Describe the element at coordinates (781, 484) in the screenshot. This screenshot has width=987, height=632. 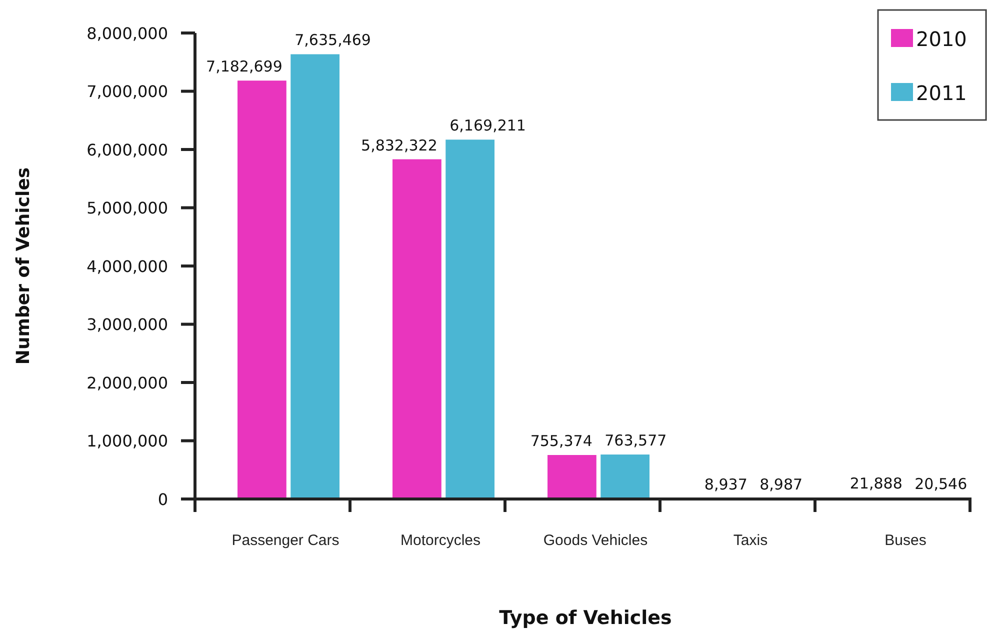
I see `data-label: 8,987` at that location.